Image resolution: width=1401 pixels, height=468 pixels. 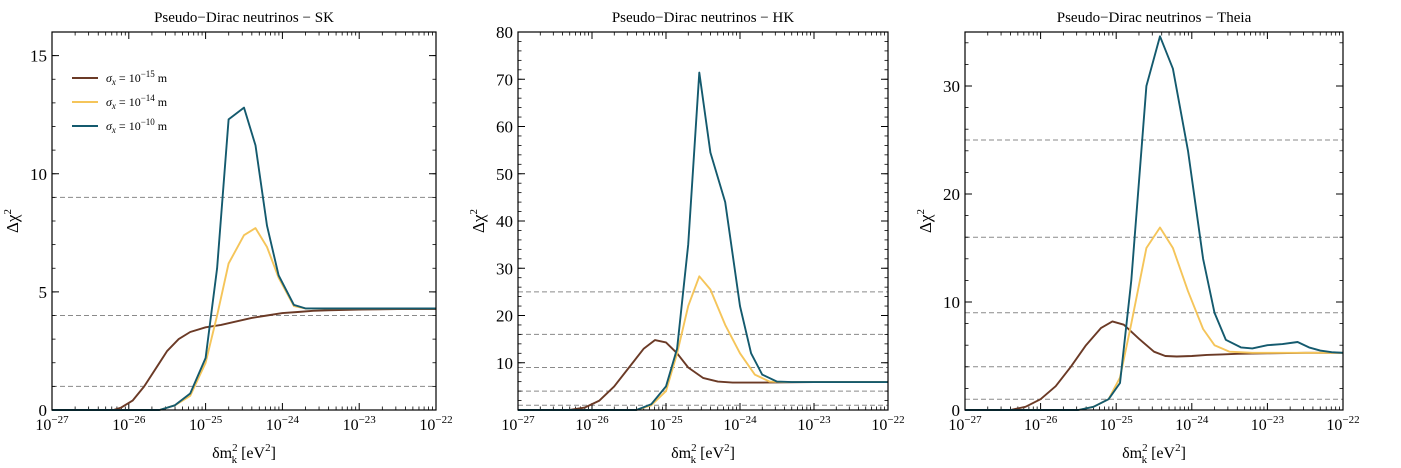 What do you see at coordinates (137, 78) in the screenshot?
I see `legend-label: σx = 10−15 m` at bounding box center [137, 78].